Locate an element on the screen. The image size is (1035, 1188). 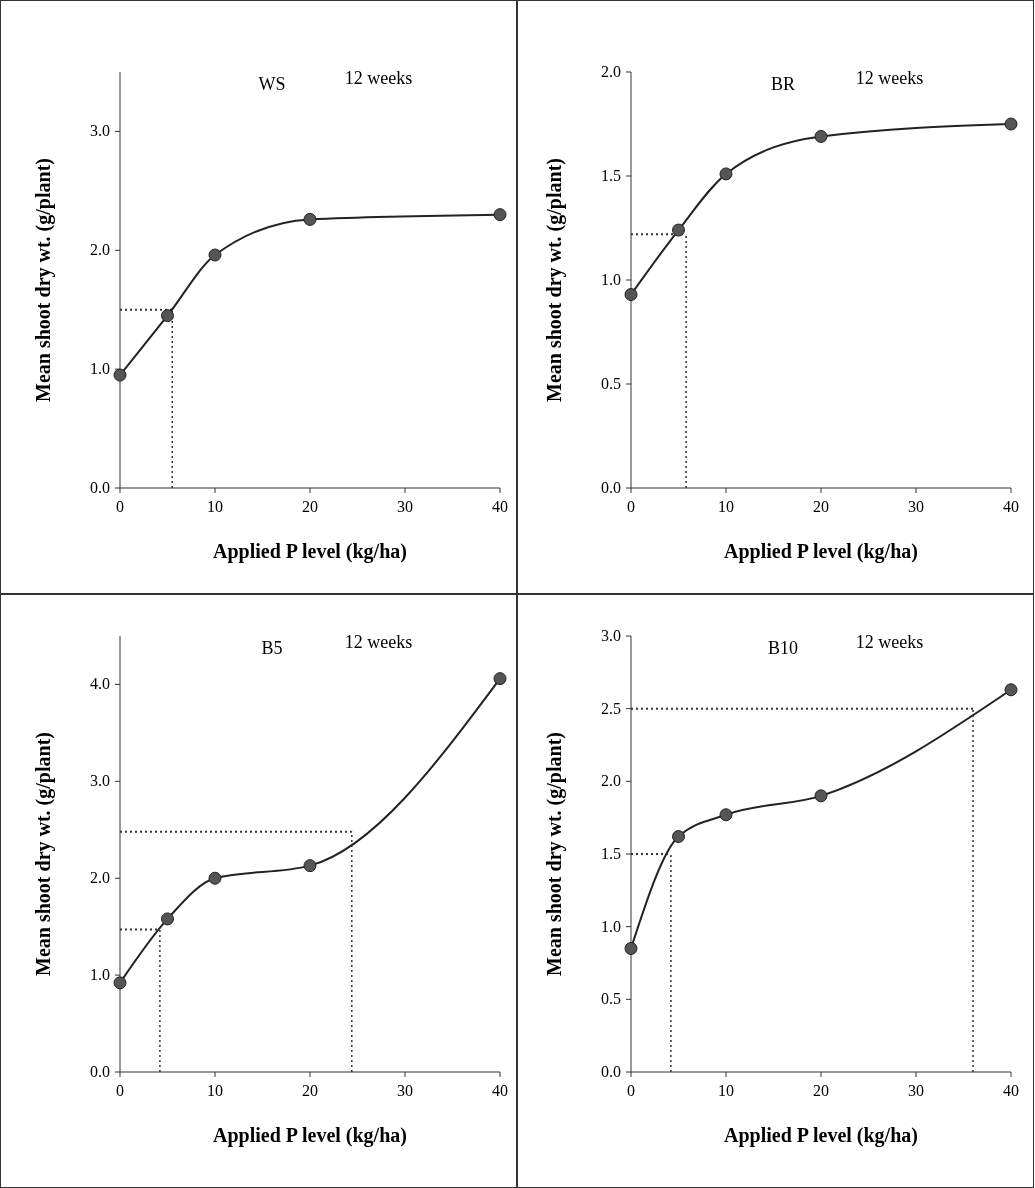
y-tick-label: 4.0 is located at coordinates (100, 684).